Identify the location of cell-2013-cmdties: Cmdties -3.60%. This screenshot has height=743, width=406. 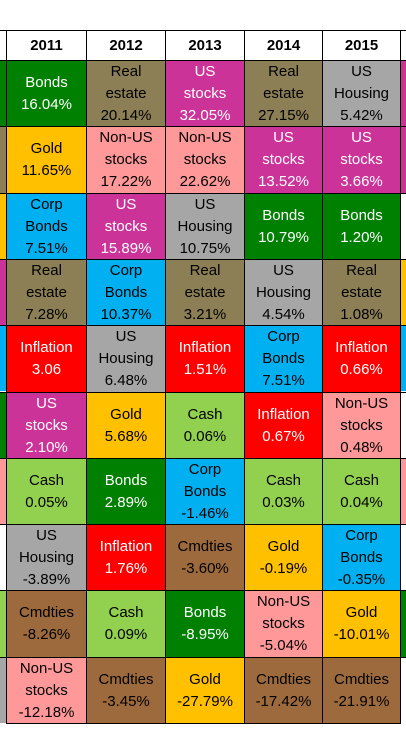
(205, 557).